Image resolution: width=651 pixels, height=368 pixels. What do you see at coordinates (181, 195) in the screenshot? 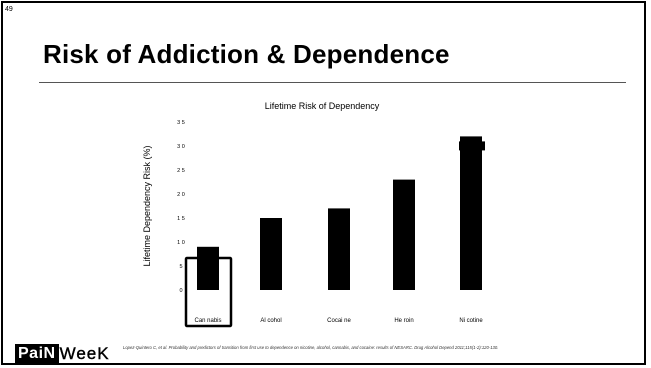
I see `y-tick-label: 2 0` at bounding box center [181, 195].